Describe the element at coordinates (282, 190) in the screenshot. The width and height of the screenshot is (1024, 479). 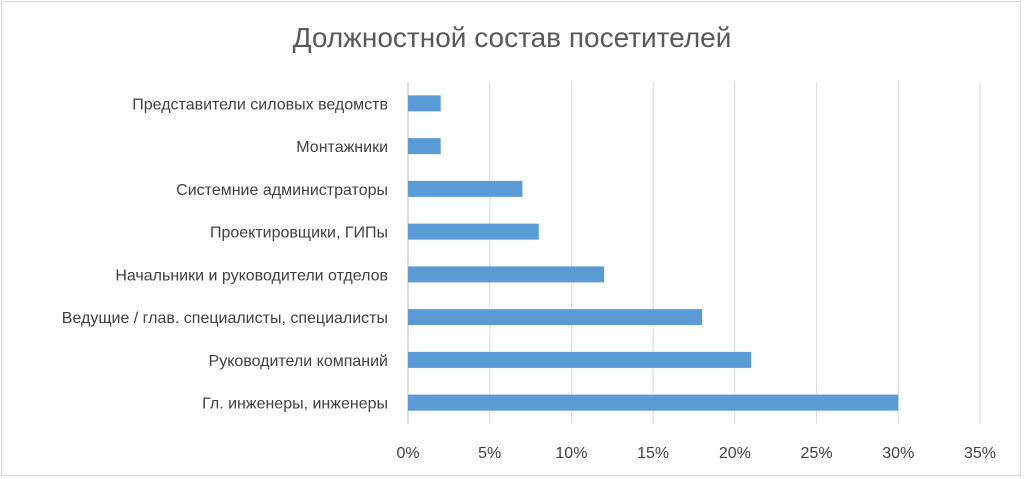
I see `category-label: Системние администраторы` at that location.